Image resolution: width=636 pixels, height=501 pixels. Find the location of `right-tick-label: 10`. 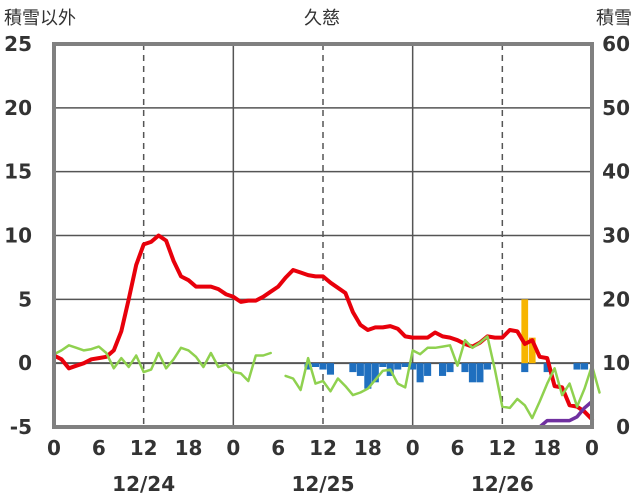

right-tick-label: 10 is located at coordinates (616, 363).